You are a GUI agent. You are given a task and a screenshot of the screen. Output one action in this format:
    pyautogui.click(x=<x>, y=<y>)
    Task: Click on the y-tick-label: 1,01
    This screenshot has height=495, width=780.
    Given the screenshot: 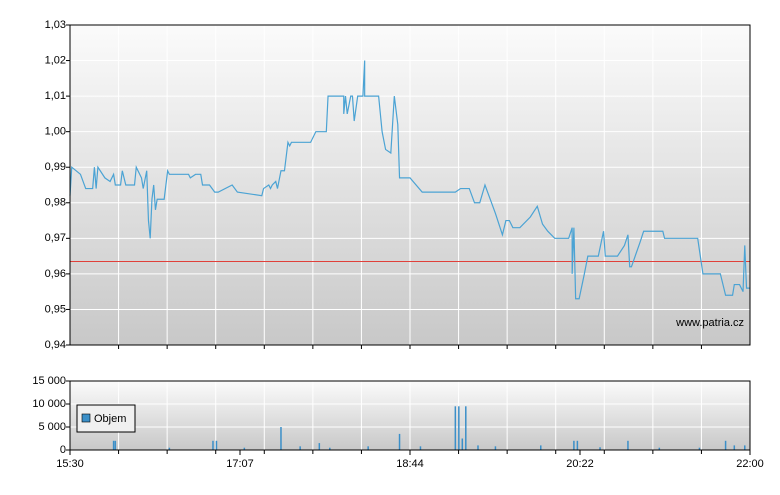 What is the action you would take?
    pyautogui.click(x=55, y=96)
    